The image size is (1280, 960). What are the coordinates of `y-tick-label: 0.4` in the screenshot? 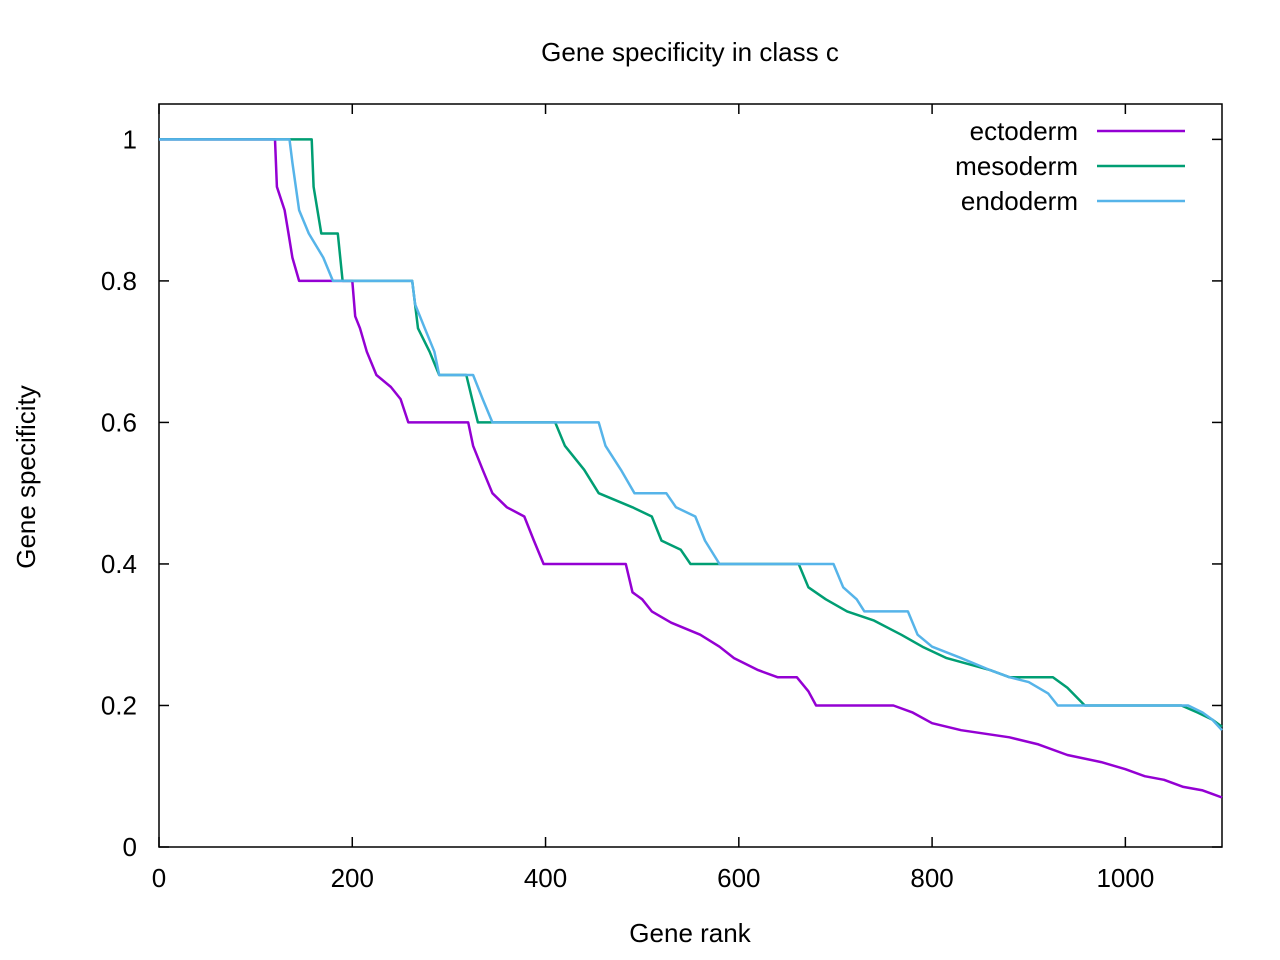 It's located at (119, 564).